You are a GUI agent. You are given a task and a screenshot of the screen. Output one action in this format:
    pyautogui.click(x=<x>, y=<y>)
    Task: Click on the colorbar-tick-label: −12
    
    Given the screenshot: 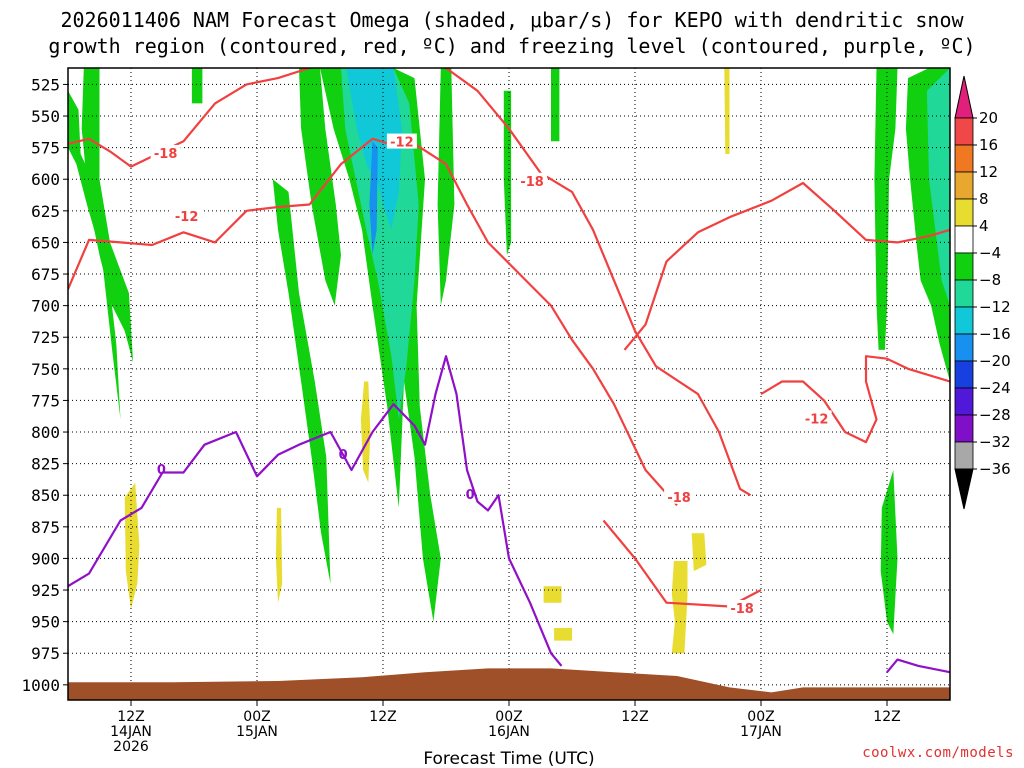 What is the action you would take?
    pyautogui.click(x=995, y=307)
    